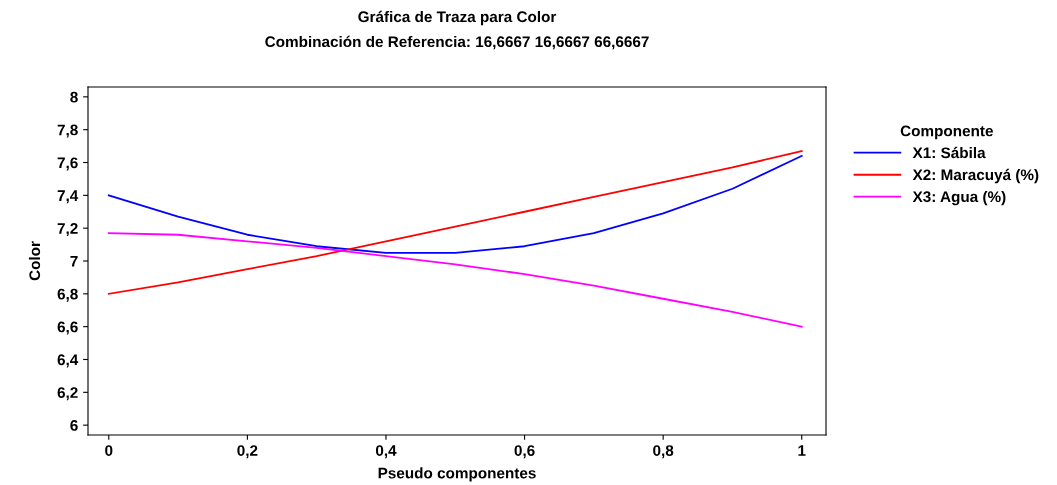 Image resolution: width=1057 pixels, height=485 pixels. Describe the element at coordinates (457, 474) in the screenshot. I see `x-axis-title: Pseudo componentes` at that location.